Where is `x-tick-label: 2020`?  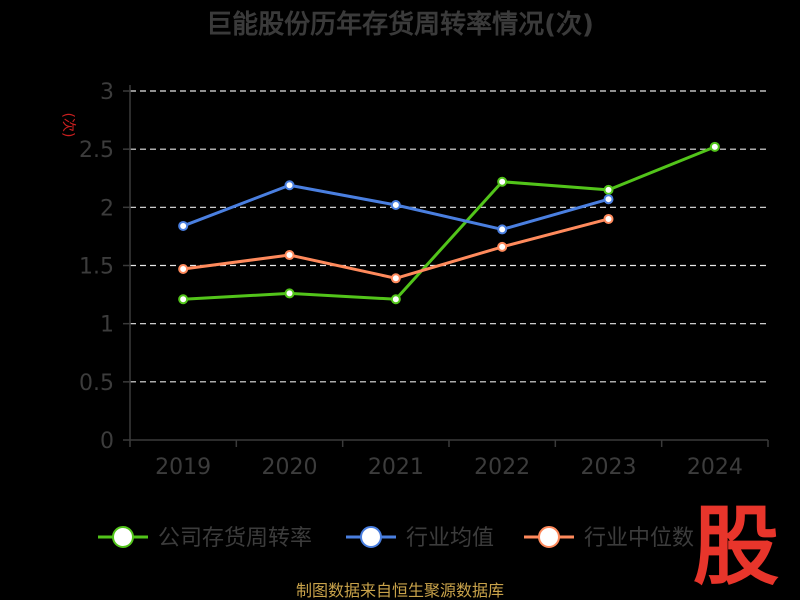
x-tick-label: 2020 is located at coordinates (290, 467).